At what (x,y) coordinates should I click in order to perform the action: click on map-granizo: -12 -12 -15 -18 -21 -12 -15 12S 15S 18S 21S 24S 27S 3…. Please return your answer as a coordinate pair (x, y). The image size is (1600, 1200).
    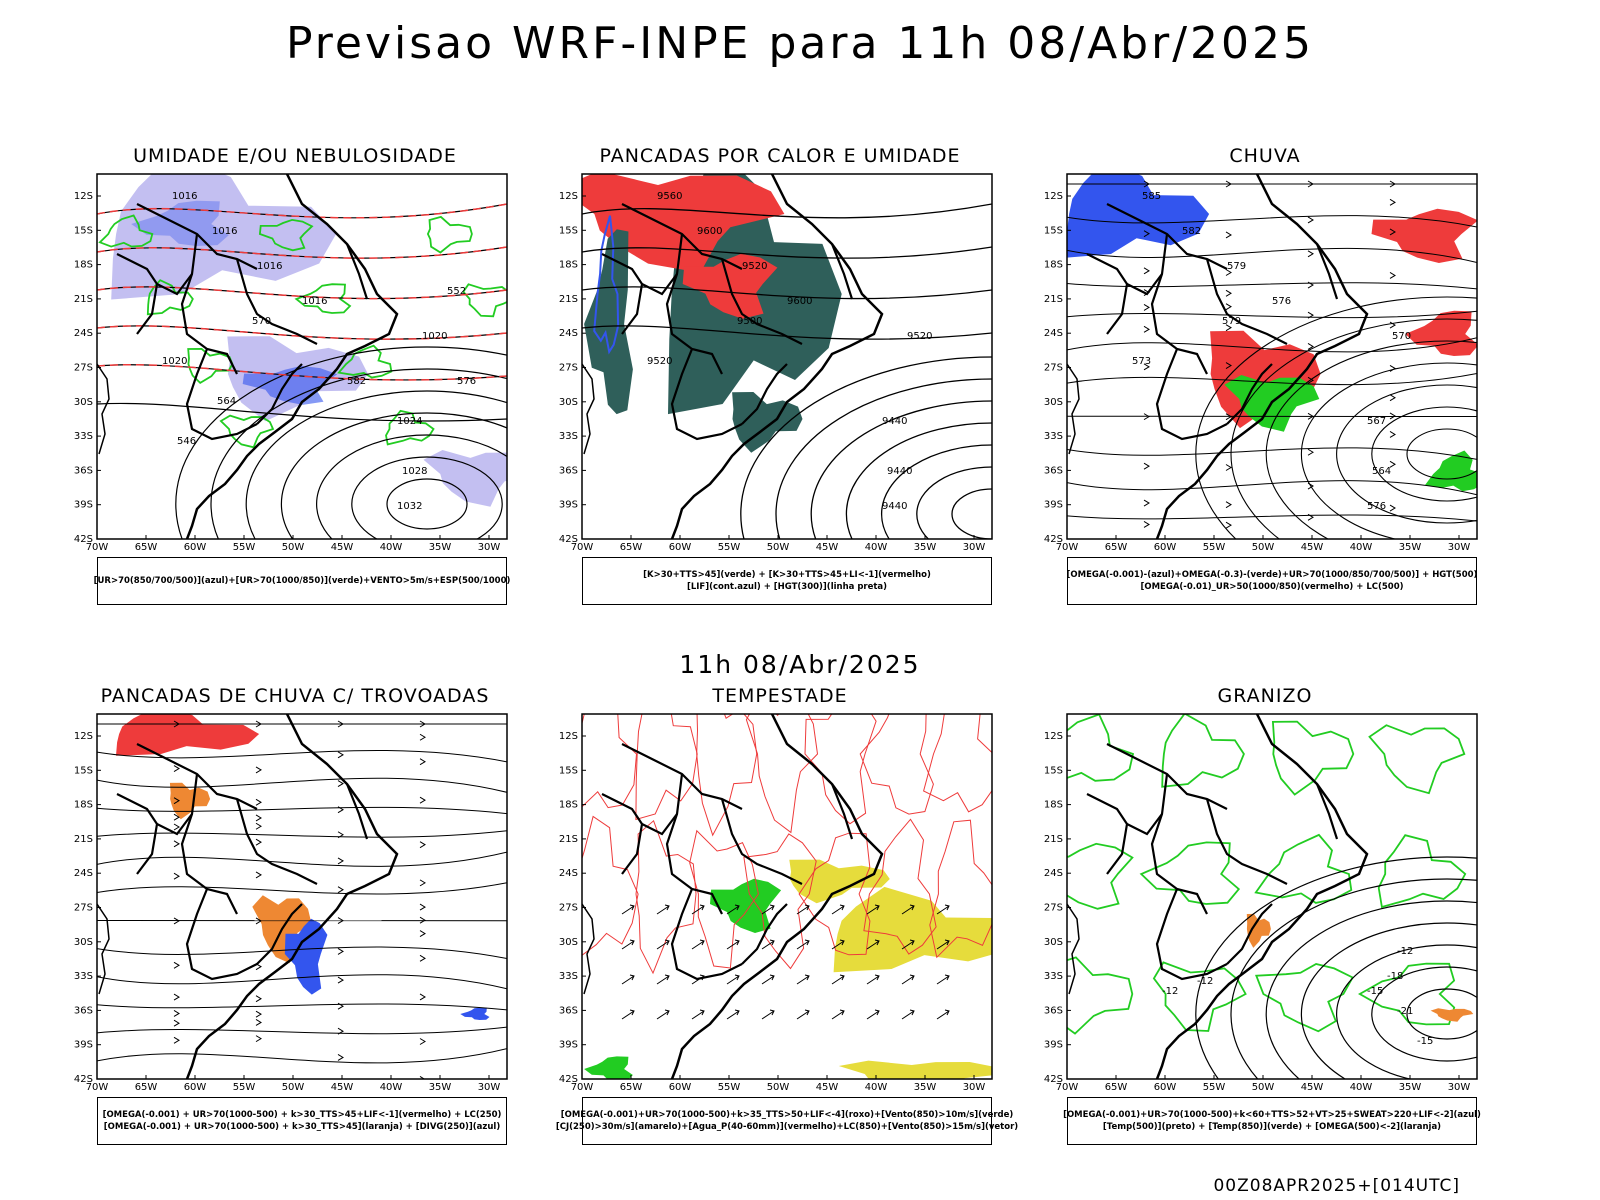
    Looking at the image, I should click on (1261, 903).